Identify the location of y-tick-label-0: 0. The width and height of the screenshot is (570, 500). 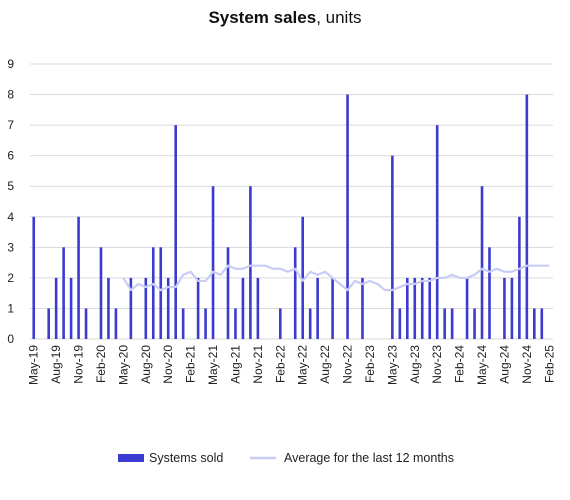
(10, 339).